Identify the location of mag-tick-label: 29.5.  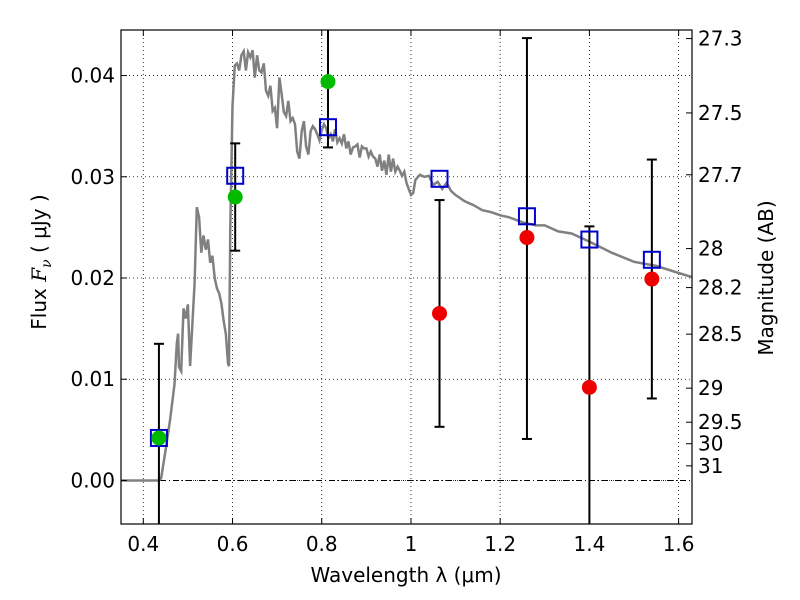
(720, 422).